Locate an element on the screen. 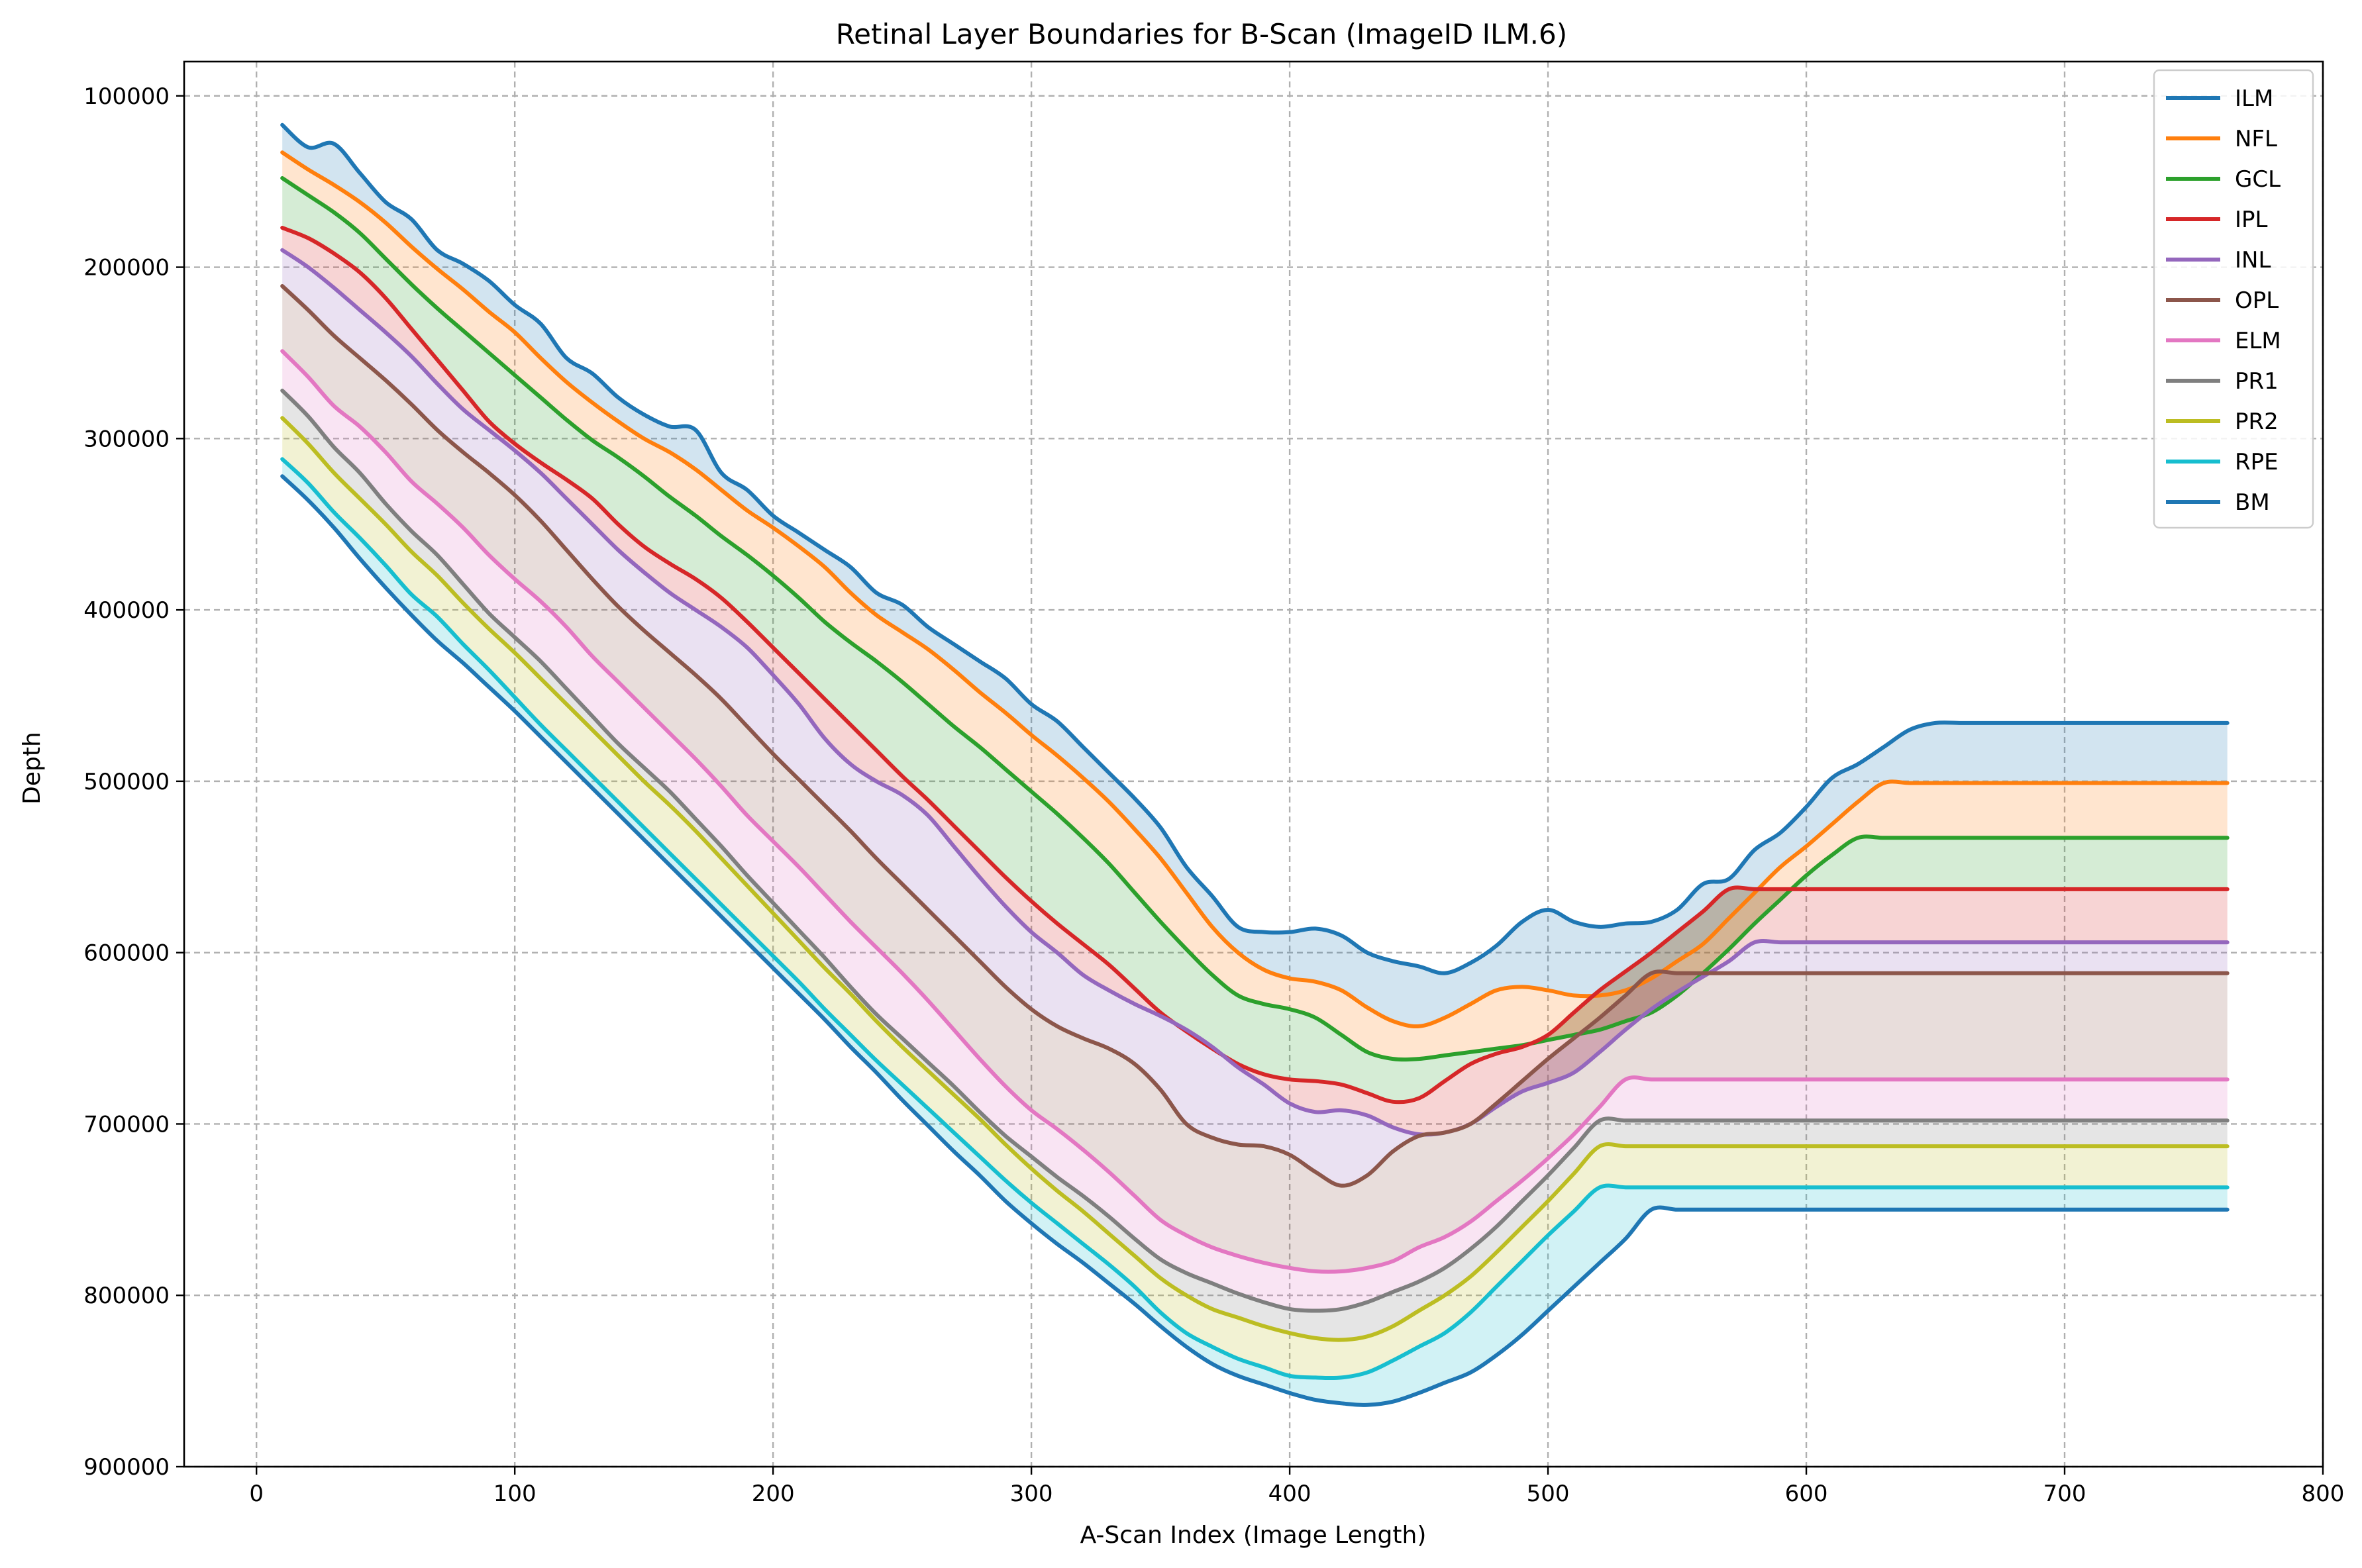 The width and height of the screenshot is (2362, 1568). x-axis-ticks: 0 100 200 300 400 500 600 700 800 is located at coordinates (1296, 1487).